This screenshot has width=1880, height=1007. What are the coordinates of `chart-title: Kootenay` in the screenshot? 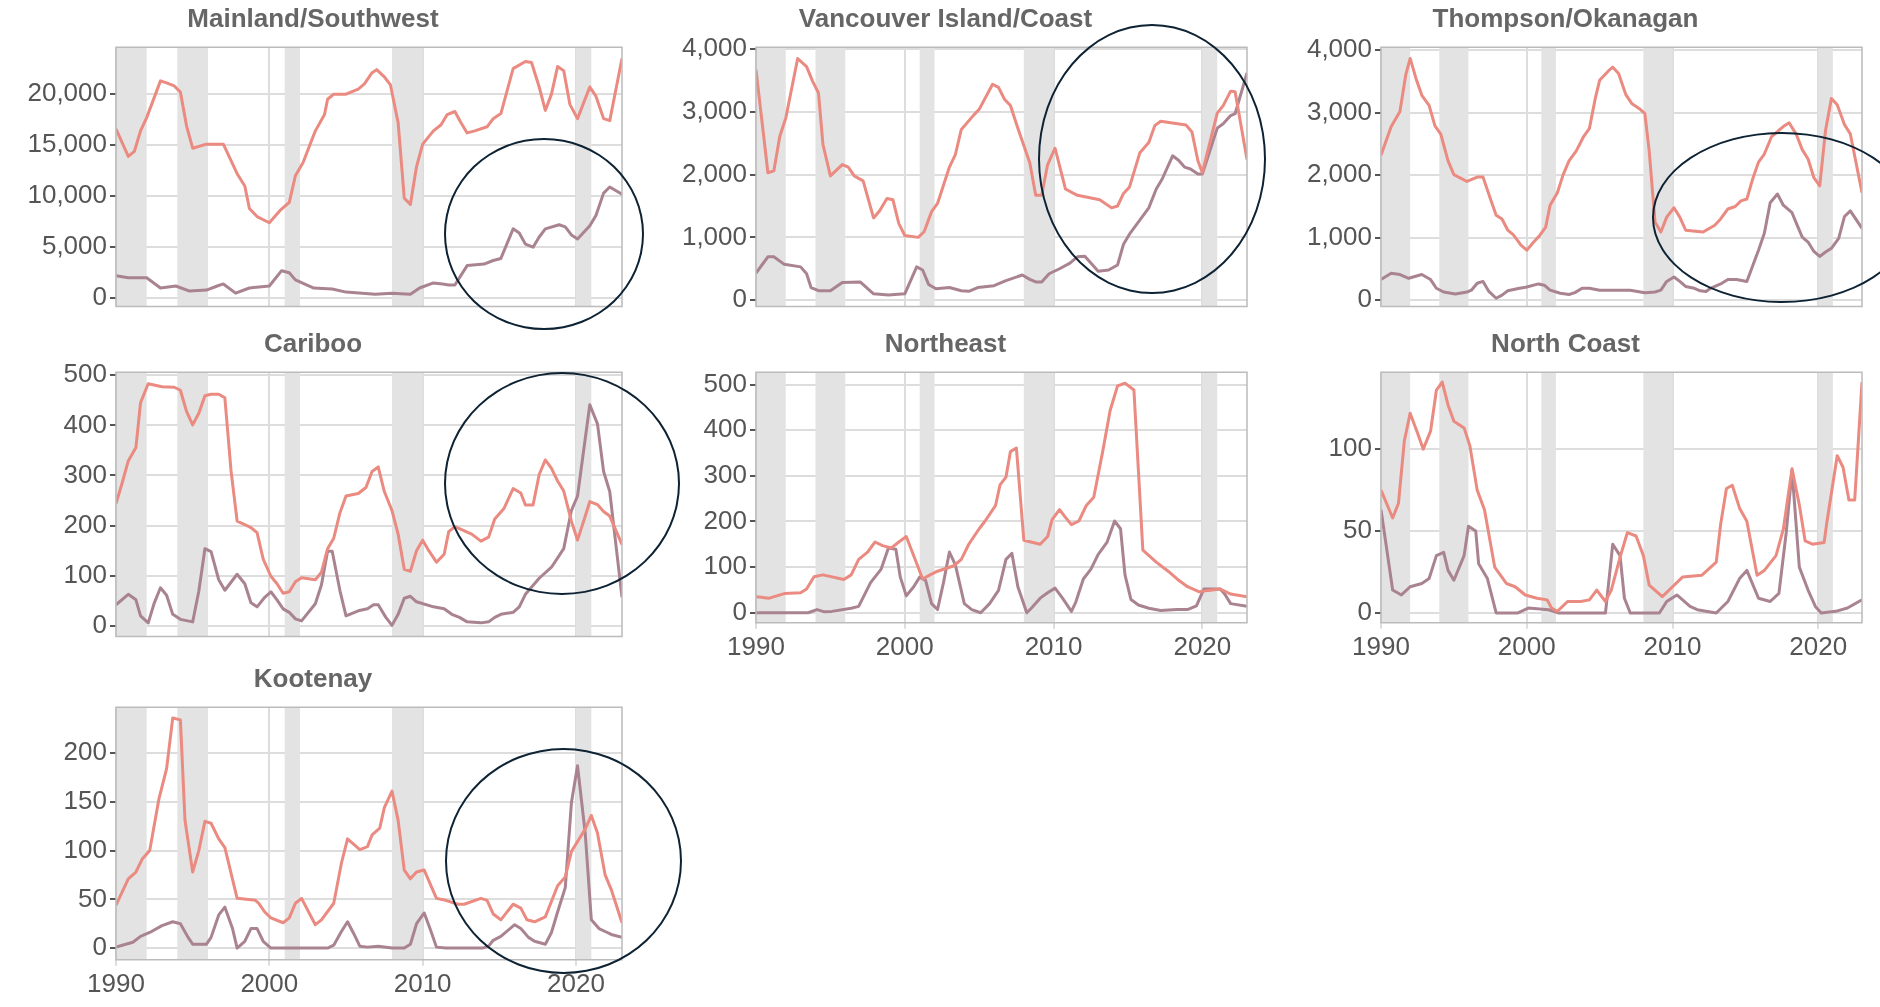 It's located at (313, 677).